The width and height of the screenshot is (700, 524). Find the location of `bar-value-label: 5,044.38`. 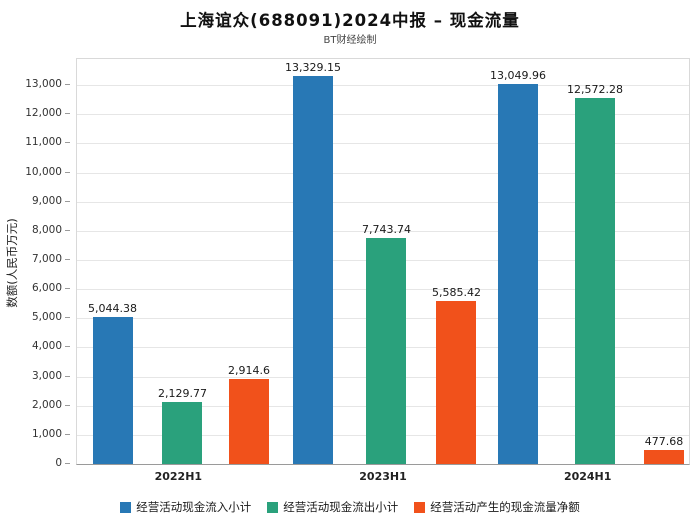

bar-value-label: 5,044.38 is located at coordinates (112, 309).